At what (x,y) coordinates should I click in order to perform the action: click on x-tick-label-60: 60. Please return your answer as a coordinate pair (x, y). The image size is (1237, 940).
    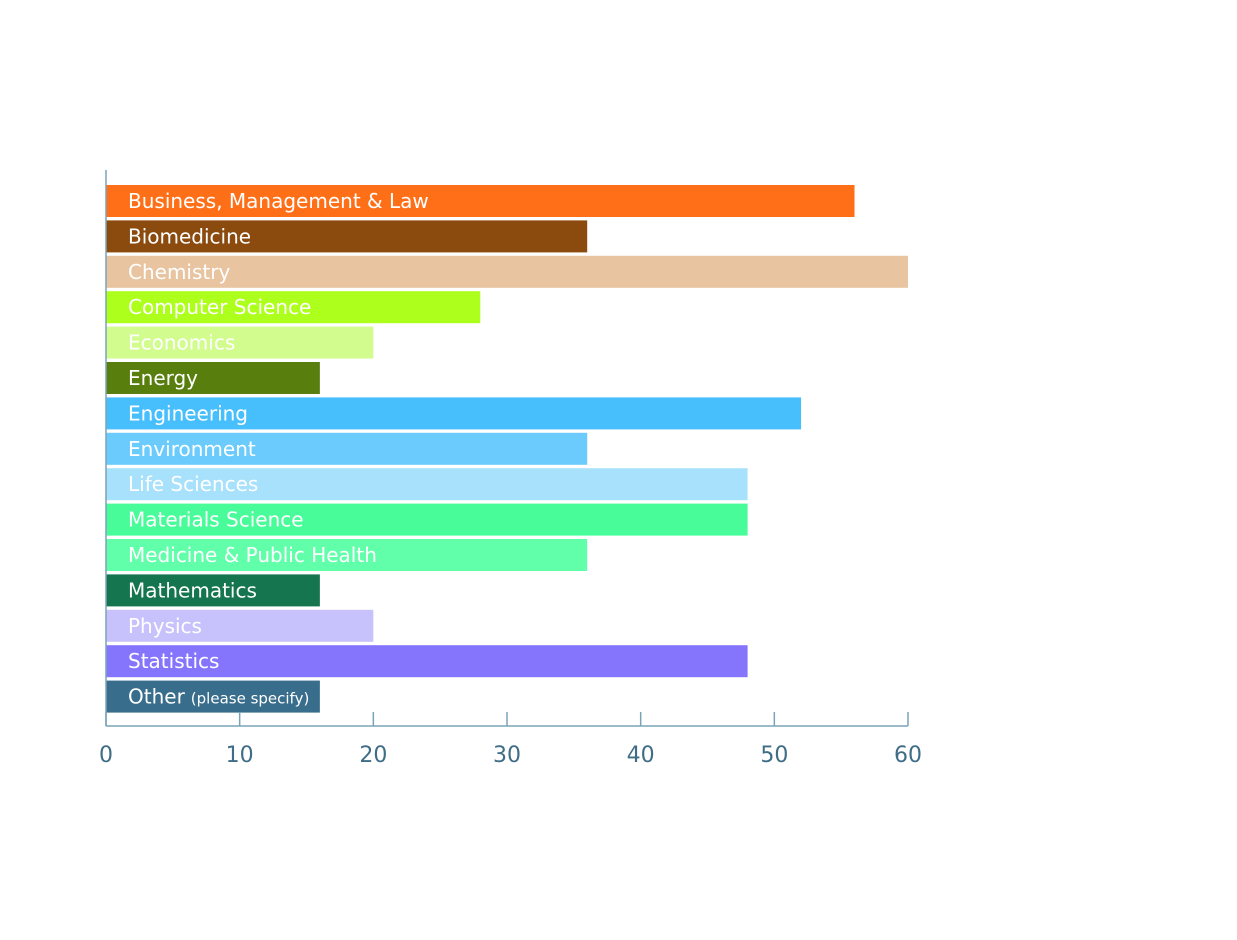
    Looking at the image, I should click on (908, 755).